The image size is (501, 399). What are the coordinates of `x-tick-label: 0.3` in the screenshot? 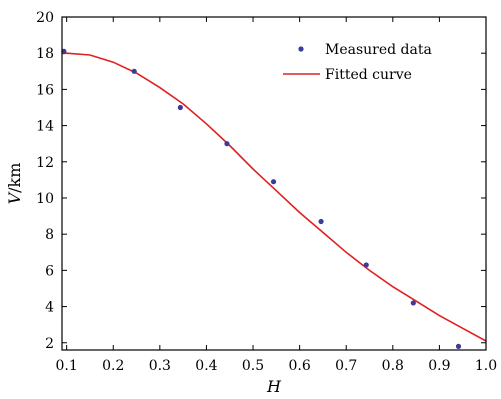 It's located at (160, 366).